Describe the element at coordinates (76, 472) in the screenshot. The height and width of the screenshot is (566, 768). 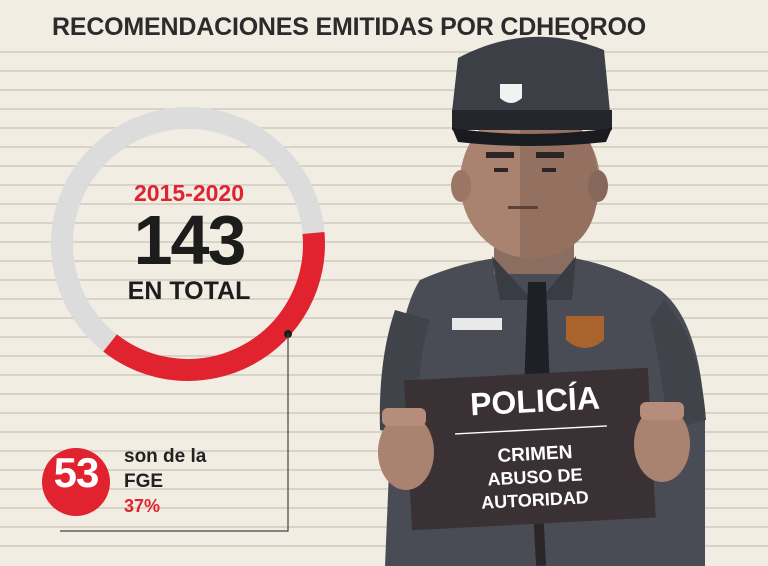
I see `sub-count: 53` at that location.